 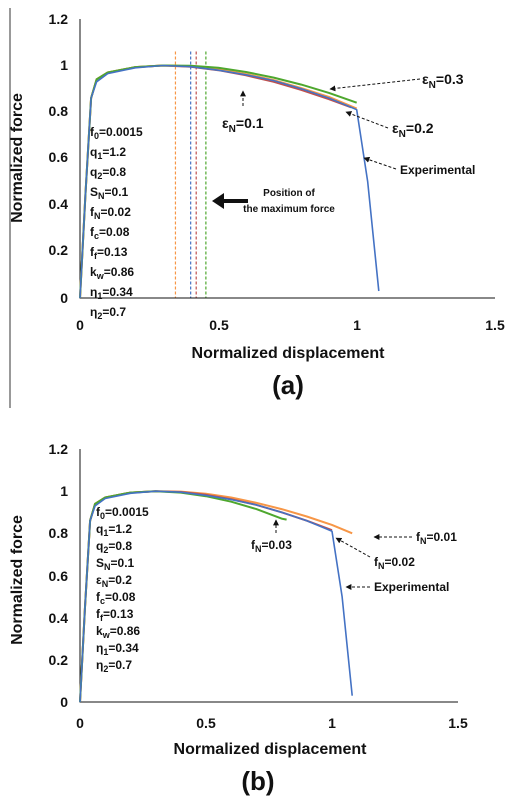 I want to click on annotation-fn-0-03: fN=0.03, so click(x=271, y=546).